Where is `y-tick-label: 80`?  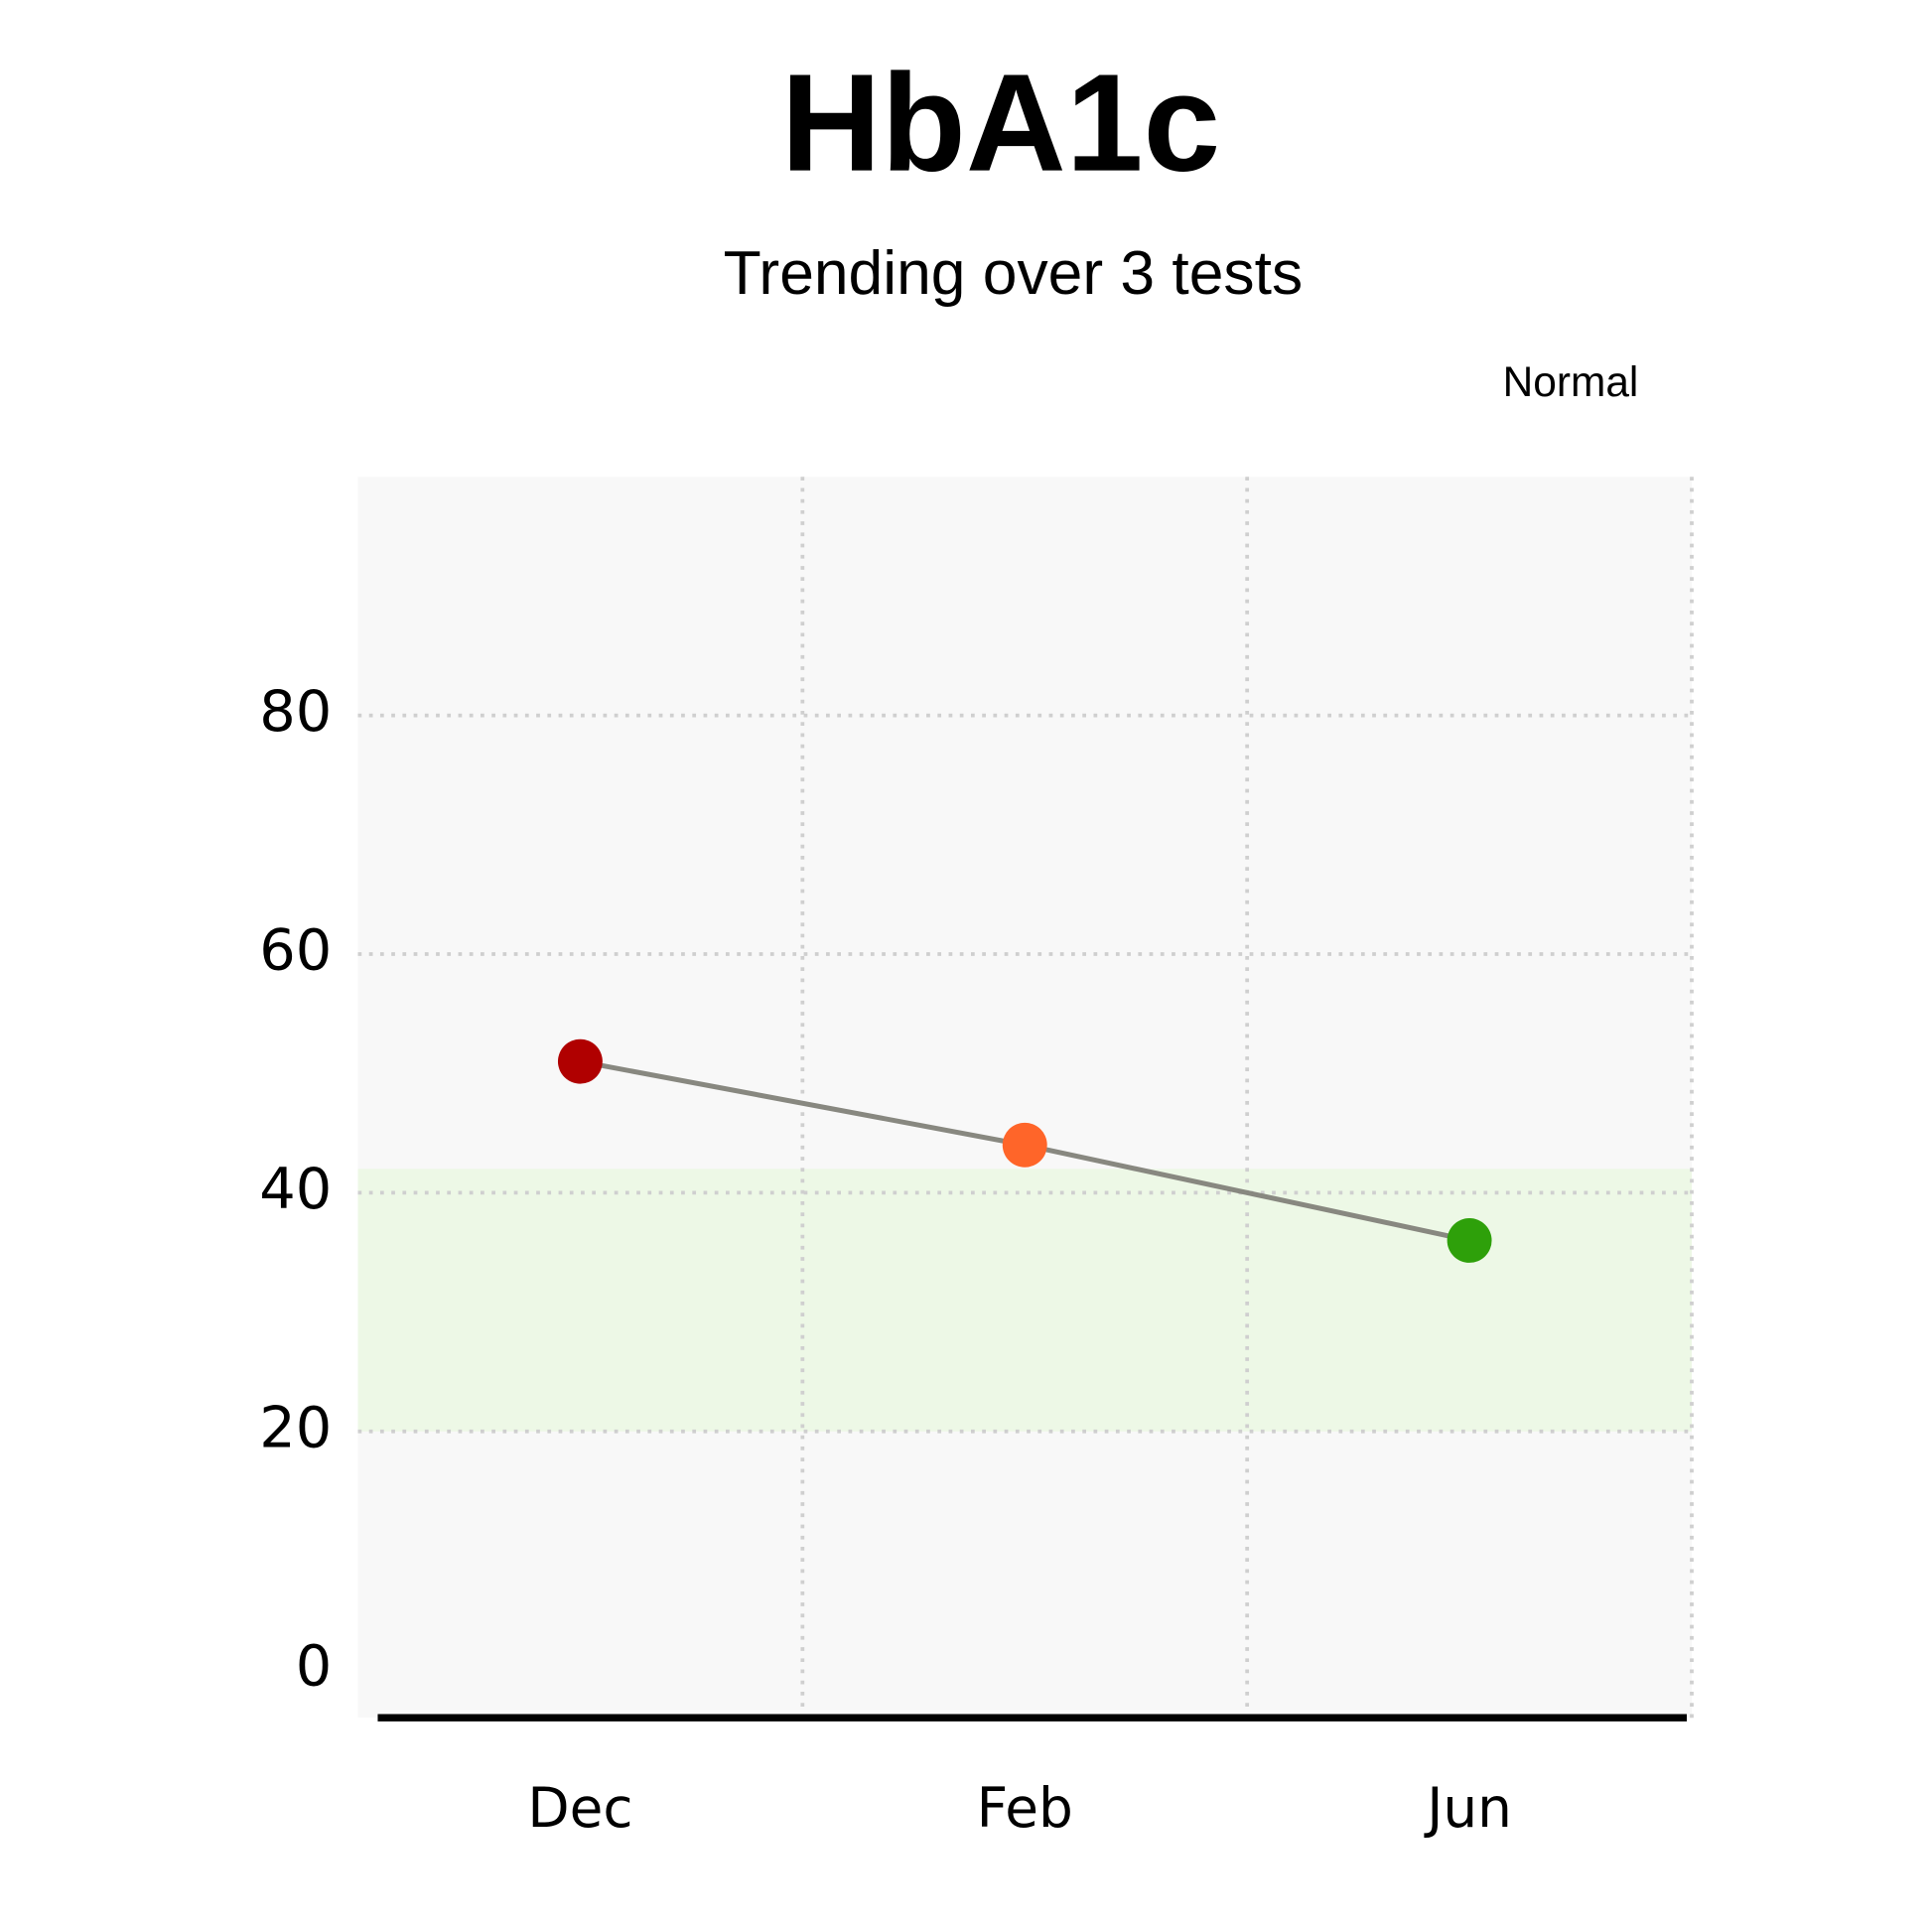 y-tick-label: 80 is located at coordinates (296, 711).